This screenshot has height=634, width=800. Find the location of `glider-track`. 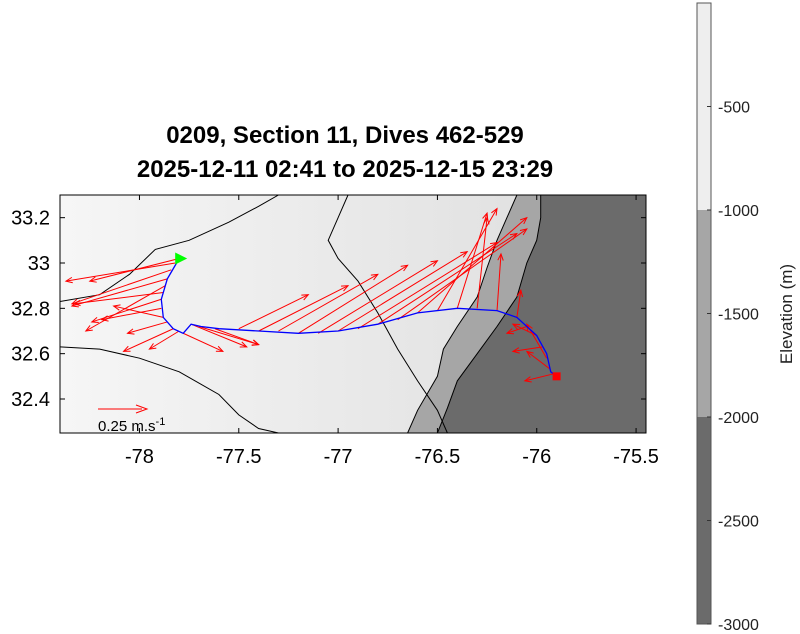

glider-track is located at coordinates (358, 317).